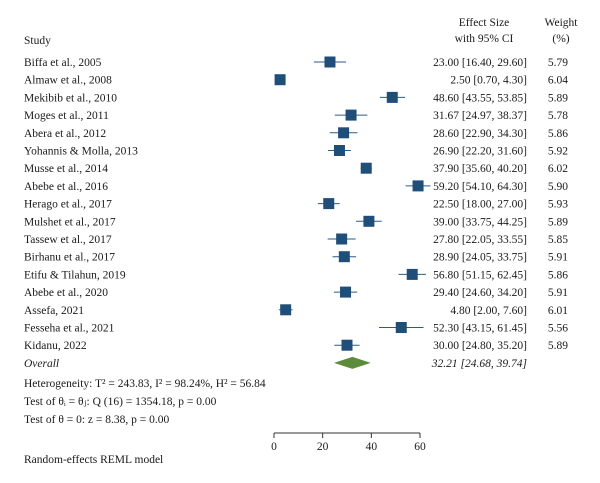 The height and width of the screenshot is (483, 600). I want to click on overall-diamond, so click(352, 362).